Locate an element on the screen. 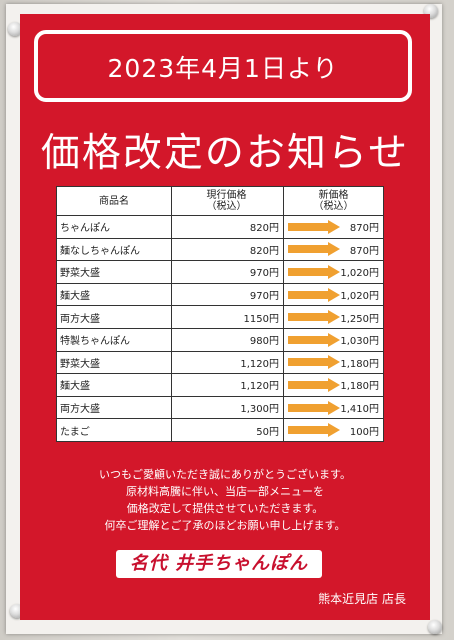 Image resolution: width=454 pixels, height=640 pixels. table-header-row: 商品名 現行価格 （税込） 新価格 （税込） is located at coordinates (220, 201).